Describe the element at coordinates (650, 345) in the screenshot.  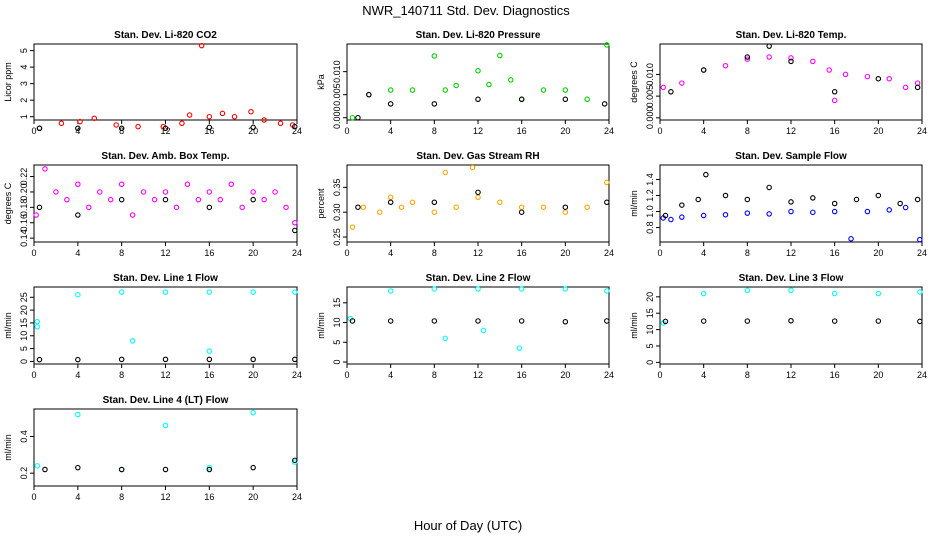
I see `y-tick-label: 5` at that location.